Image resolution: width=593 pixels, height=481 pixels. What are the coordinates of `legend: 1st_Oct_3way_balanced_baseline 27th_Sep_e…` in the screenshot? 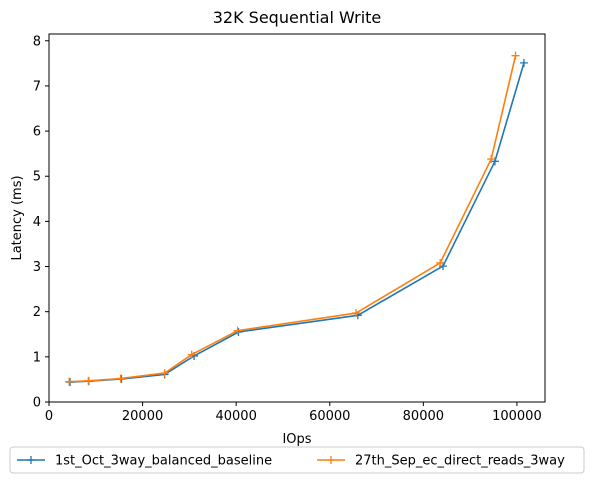 It's located at (297, 460).